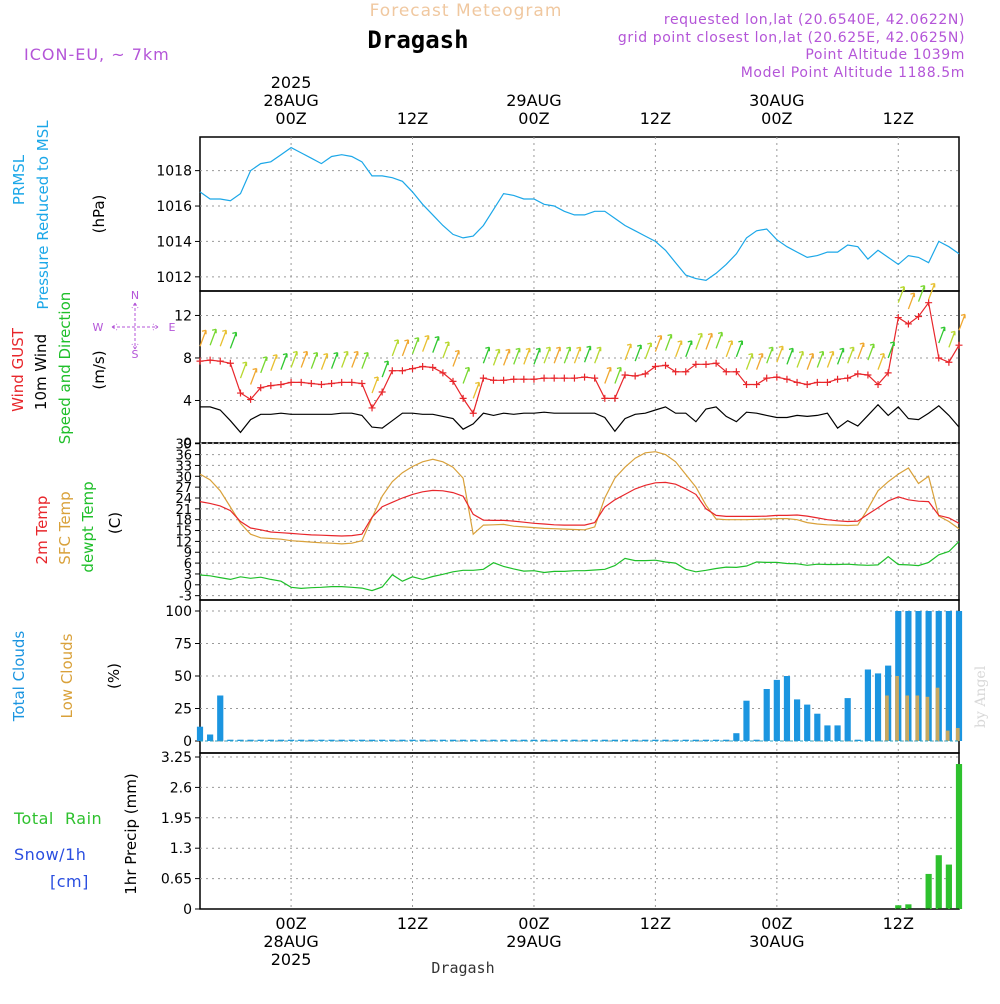 This screenshot has height=1004, width=1000. Describe the element at coordinates (183, 466) in the screenshot. I see `y-tick-label: 33` at that location.